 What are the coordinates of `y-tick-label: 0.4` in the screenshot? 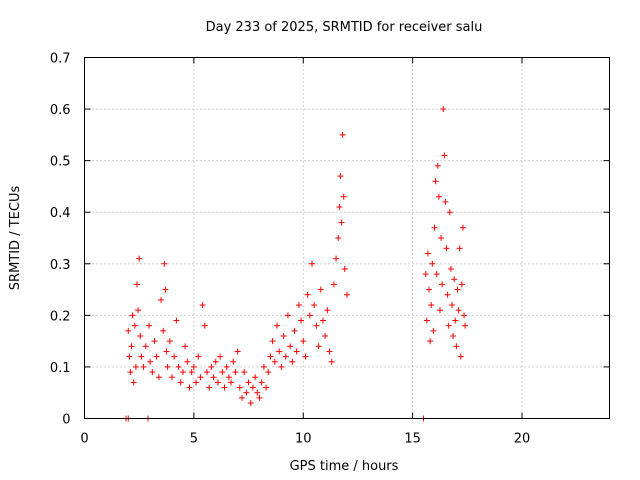 It's located at (60, 213).